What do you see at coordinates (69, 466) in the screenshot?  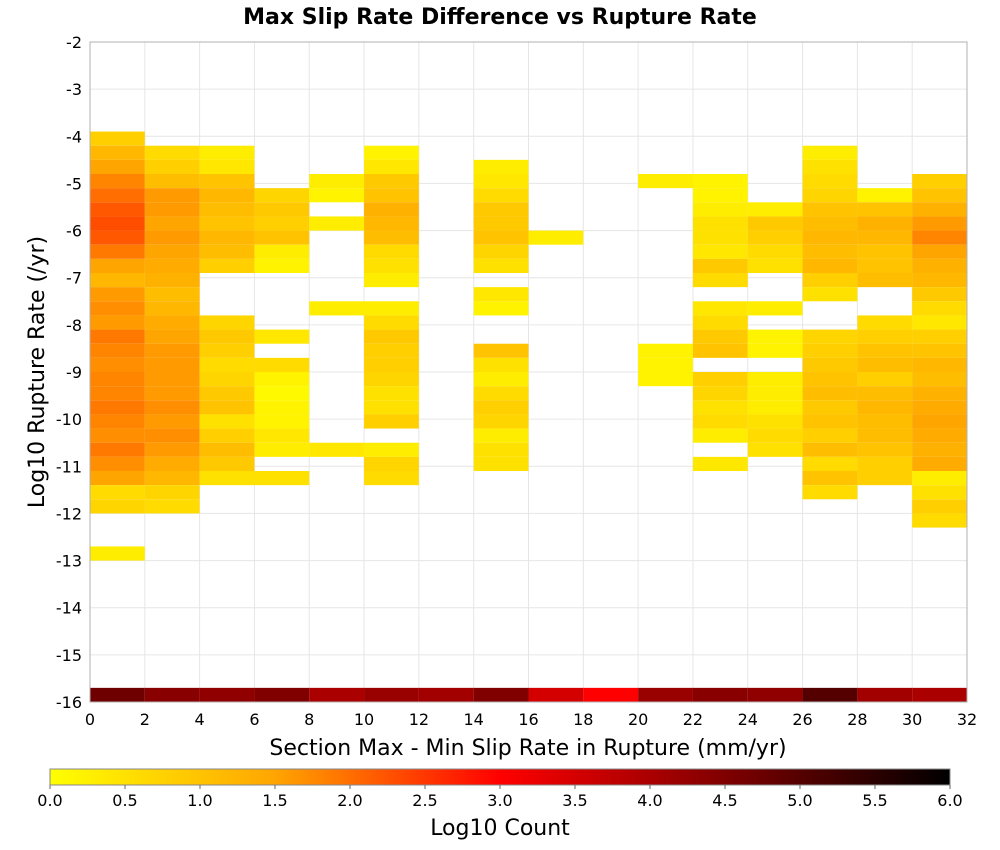 I see `y-tick-label: -11` at bounding box center [69, 466].